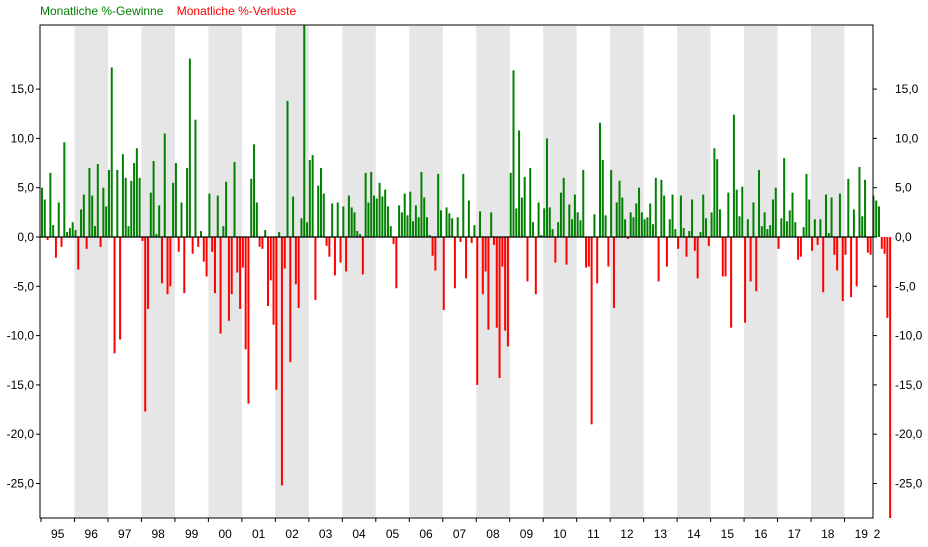 This screenshot has width=928, height=547. I want to click on x-tick-label: 19, so click(862, 534).